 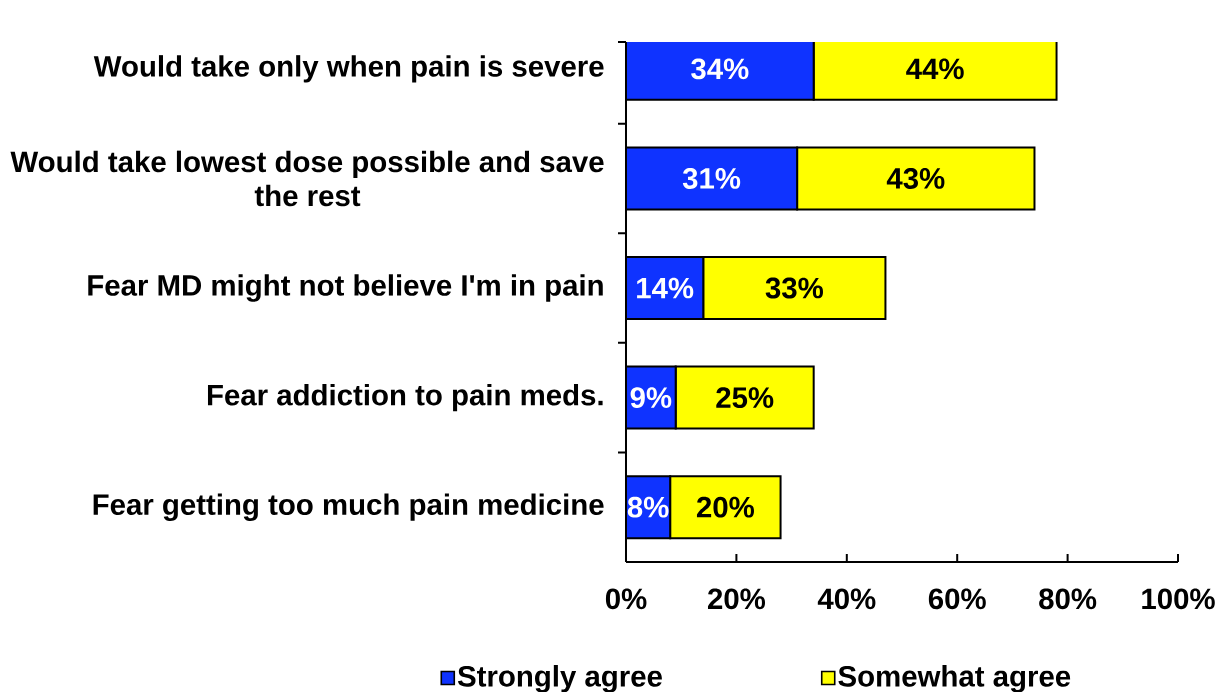 I want to click on data-label: 33%, so click(x=794, y=288).